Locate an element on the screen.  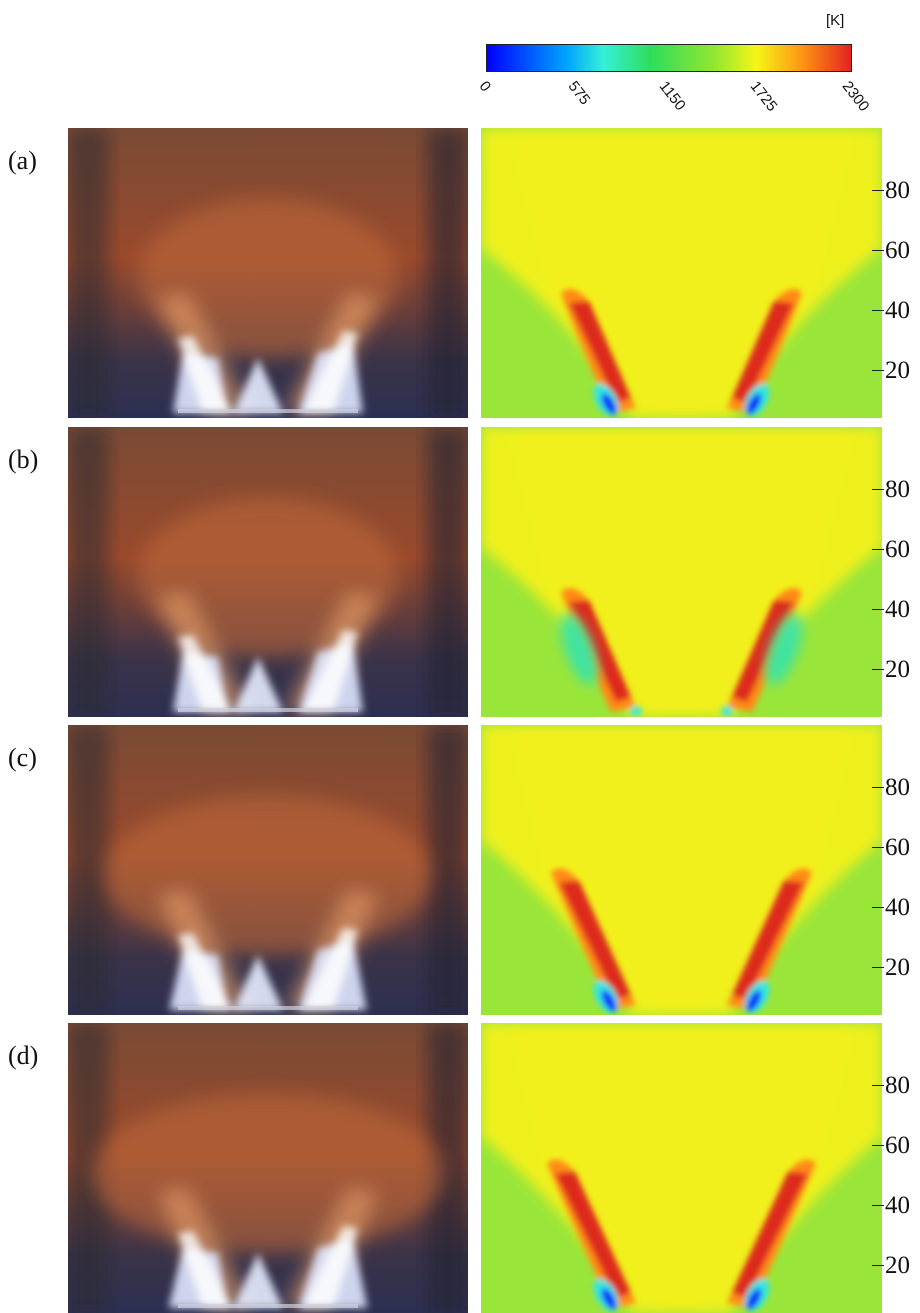
colorbar-tick-0: 0 is located at coordinates (485, 87).